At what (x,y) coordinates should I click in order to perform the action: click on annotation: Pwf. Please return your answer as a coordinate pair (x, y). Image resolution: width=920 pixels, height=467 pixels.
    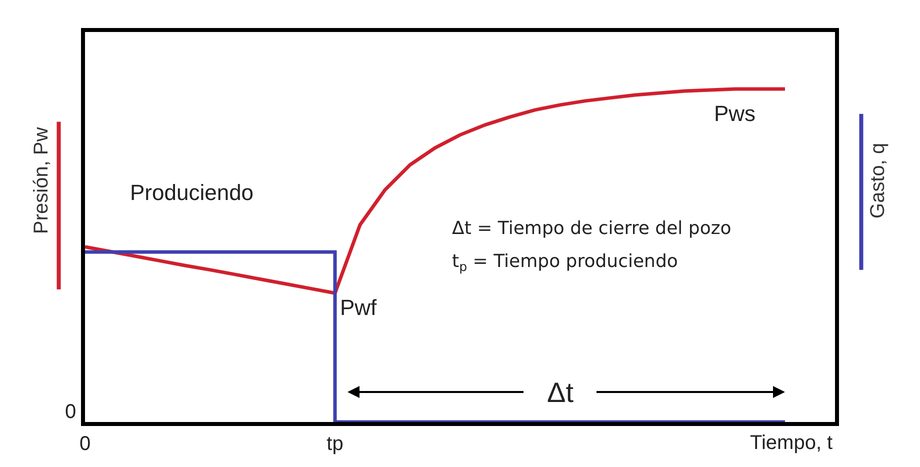
    Looking at the image, I should click on (359, 307).